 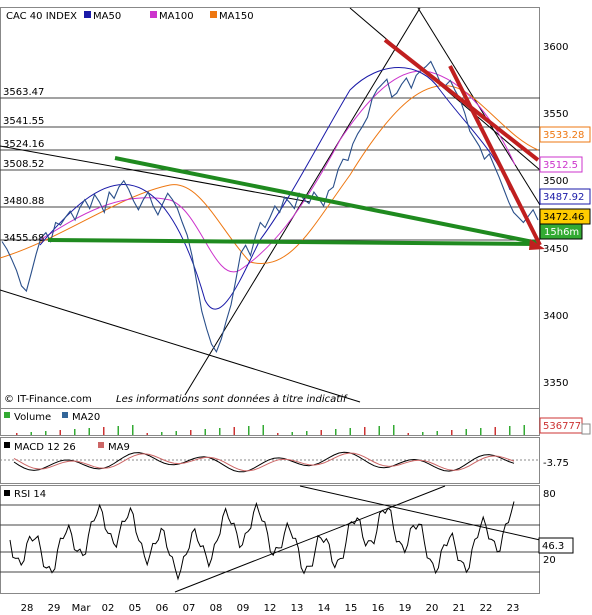 What do you see at coordinates (555, 249) in the screenshot?
I see `y-tick: 3450` at bounding box center [555, 249].